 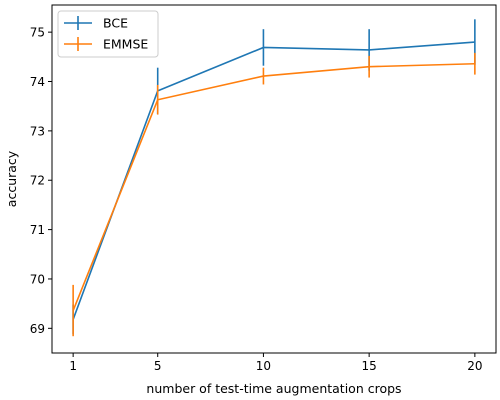 I want to click on x-tick-label: 5, so click(x=158, y=366).